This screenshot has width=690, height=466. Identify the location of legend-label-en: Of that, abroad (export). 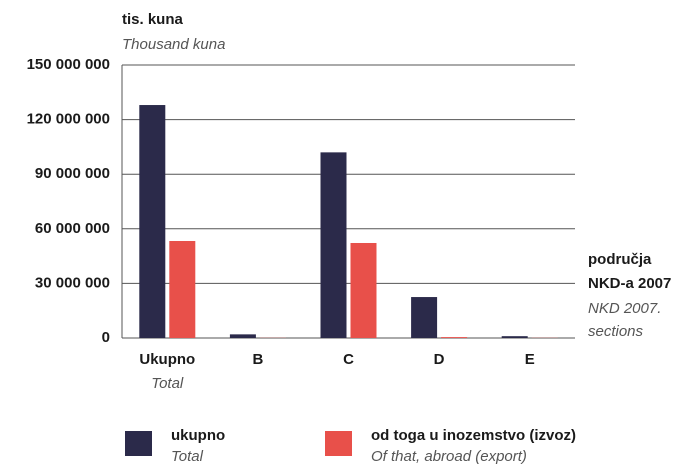
(449, 456).